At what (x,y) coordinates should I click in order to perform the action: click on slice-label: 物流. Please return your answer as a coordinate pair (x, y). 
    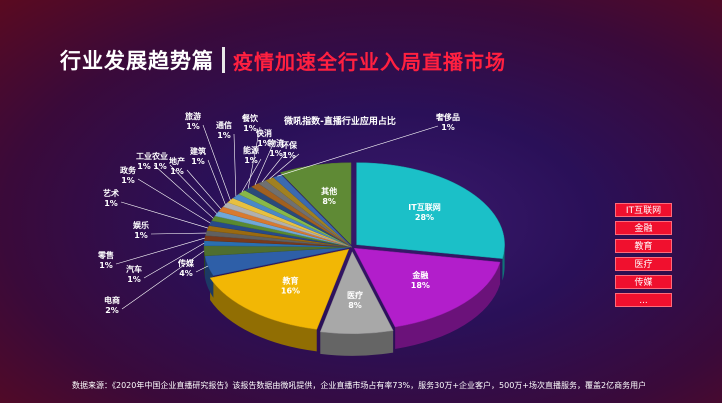
    Looking at the image, I should click on (276, 143).